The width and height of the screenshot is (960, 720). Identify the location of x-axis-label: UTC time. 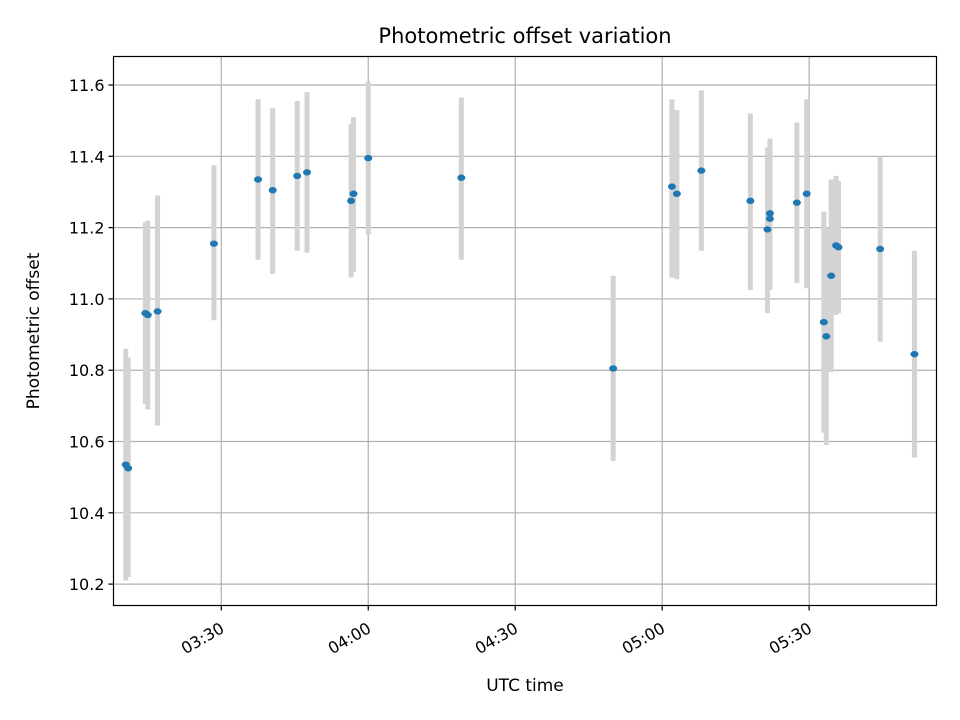
(525, 686).